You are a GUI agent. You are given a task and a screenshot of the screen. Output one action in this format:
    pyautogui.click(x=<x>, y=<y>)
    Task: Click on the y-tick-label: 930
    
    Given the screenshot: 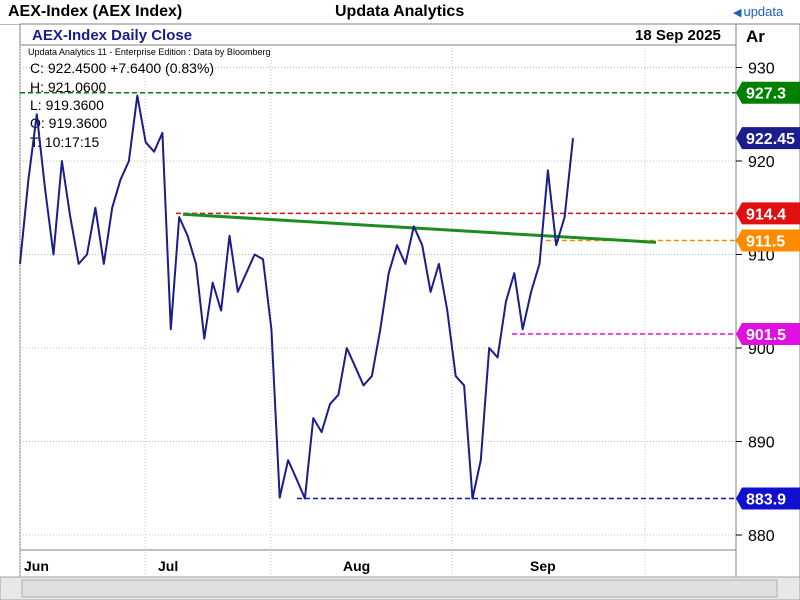 What is the action you would take?
    pyautogui.click(x=761, y=69)
    